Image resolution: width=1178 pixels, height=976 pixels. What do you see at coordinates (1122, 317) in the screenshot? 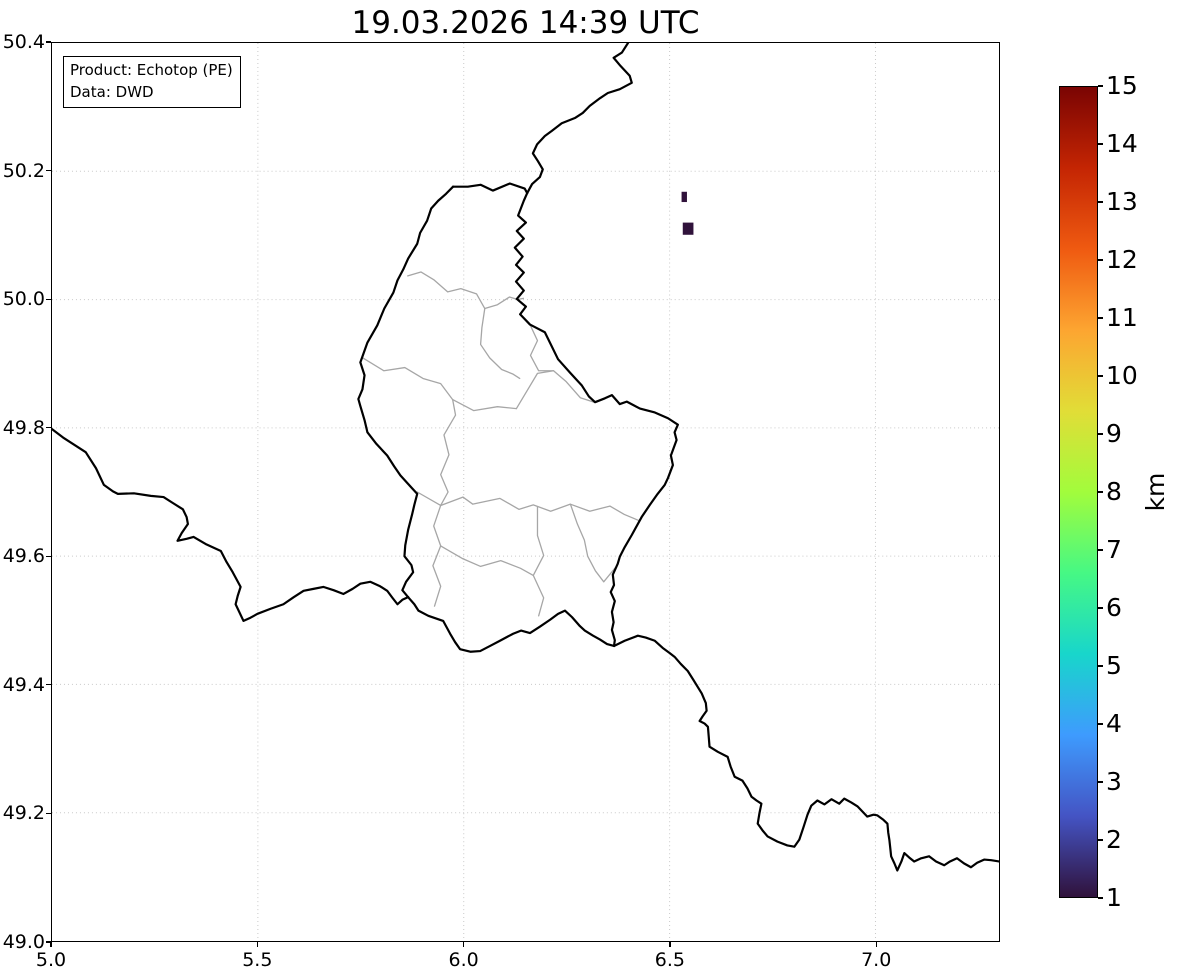
I see `colorbar-tick-label: 11` at bounding box center [1122, 317].